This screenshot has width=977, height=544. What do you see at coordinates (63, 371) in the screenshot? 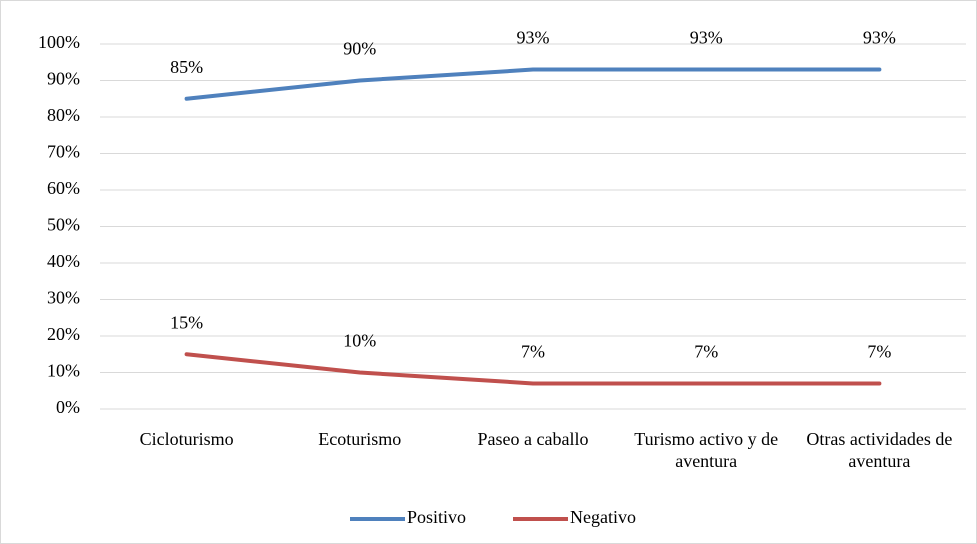
I see `y-tick-label: 10%` at bounding box center [63, 371].